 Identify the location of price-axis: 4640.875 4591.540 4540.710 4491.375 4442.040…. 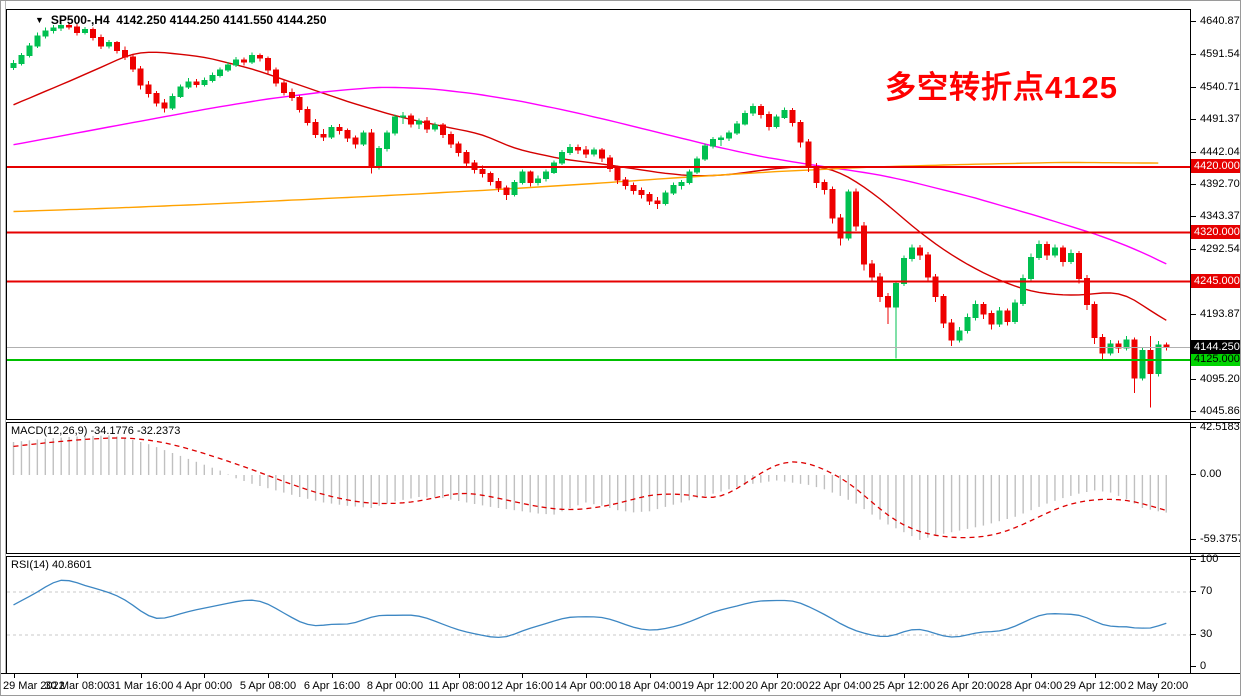
(1215, 337).